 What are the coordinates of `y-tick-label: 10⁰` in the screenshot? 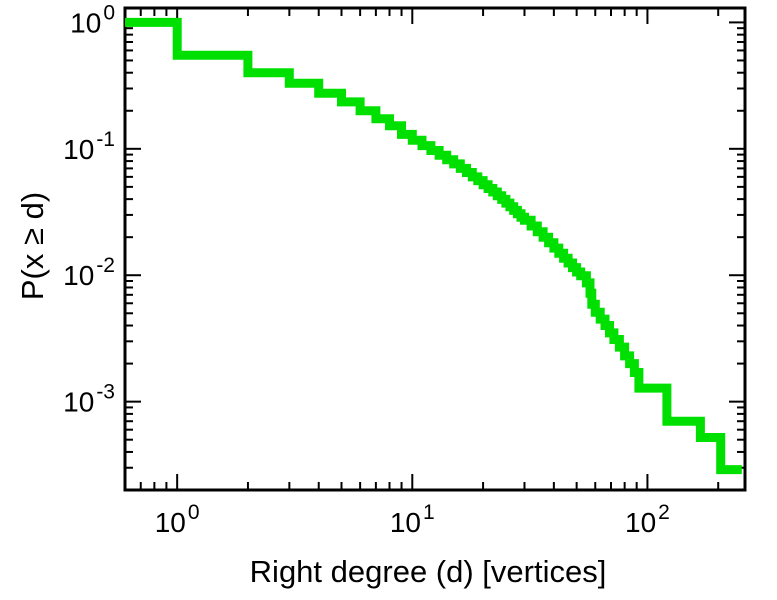 It's located at (92, 19).